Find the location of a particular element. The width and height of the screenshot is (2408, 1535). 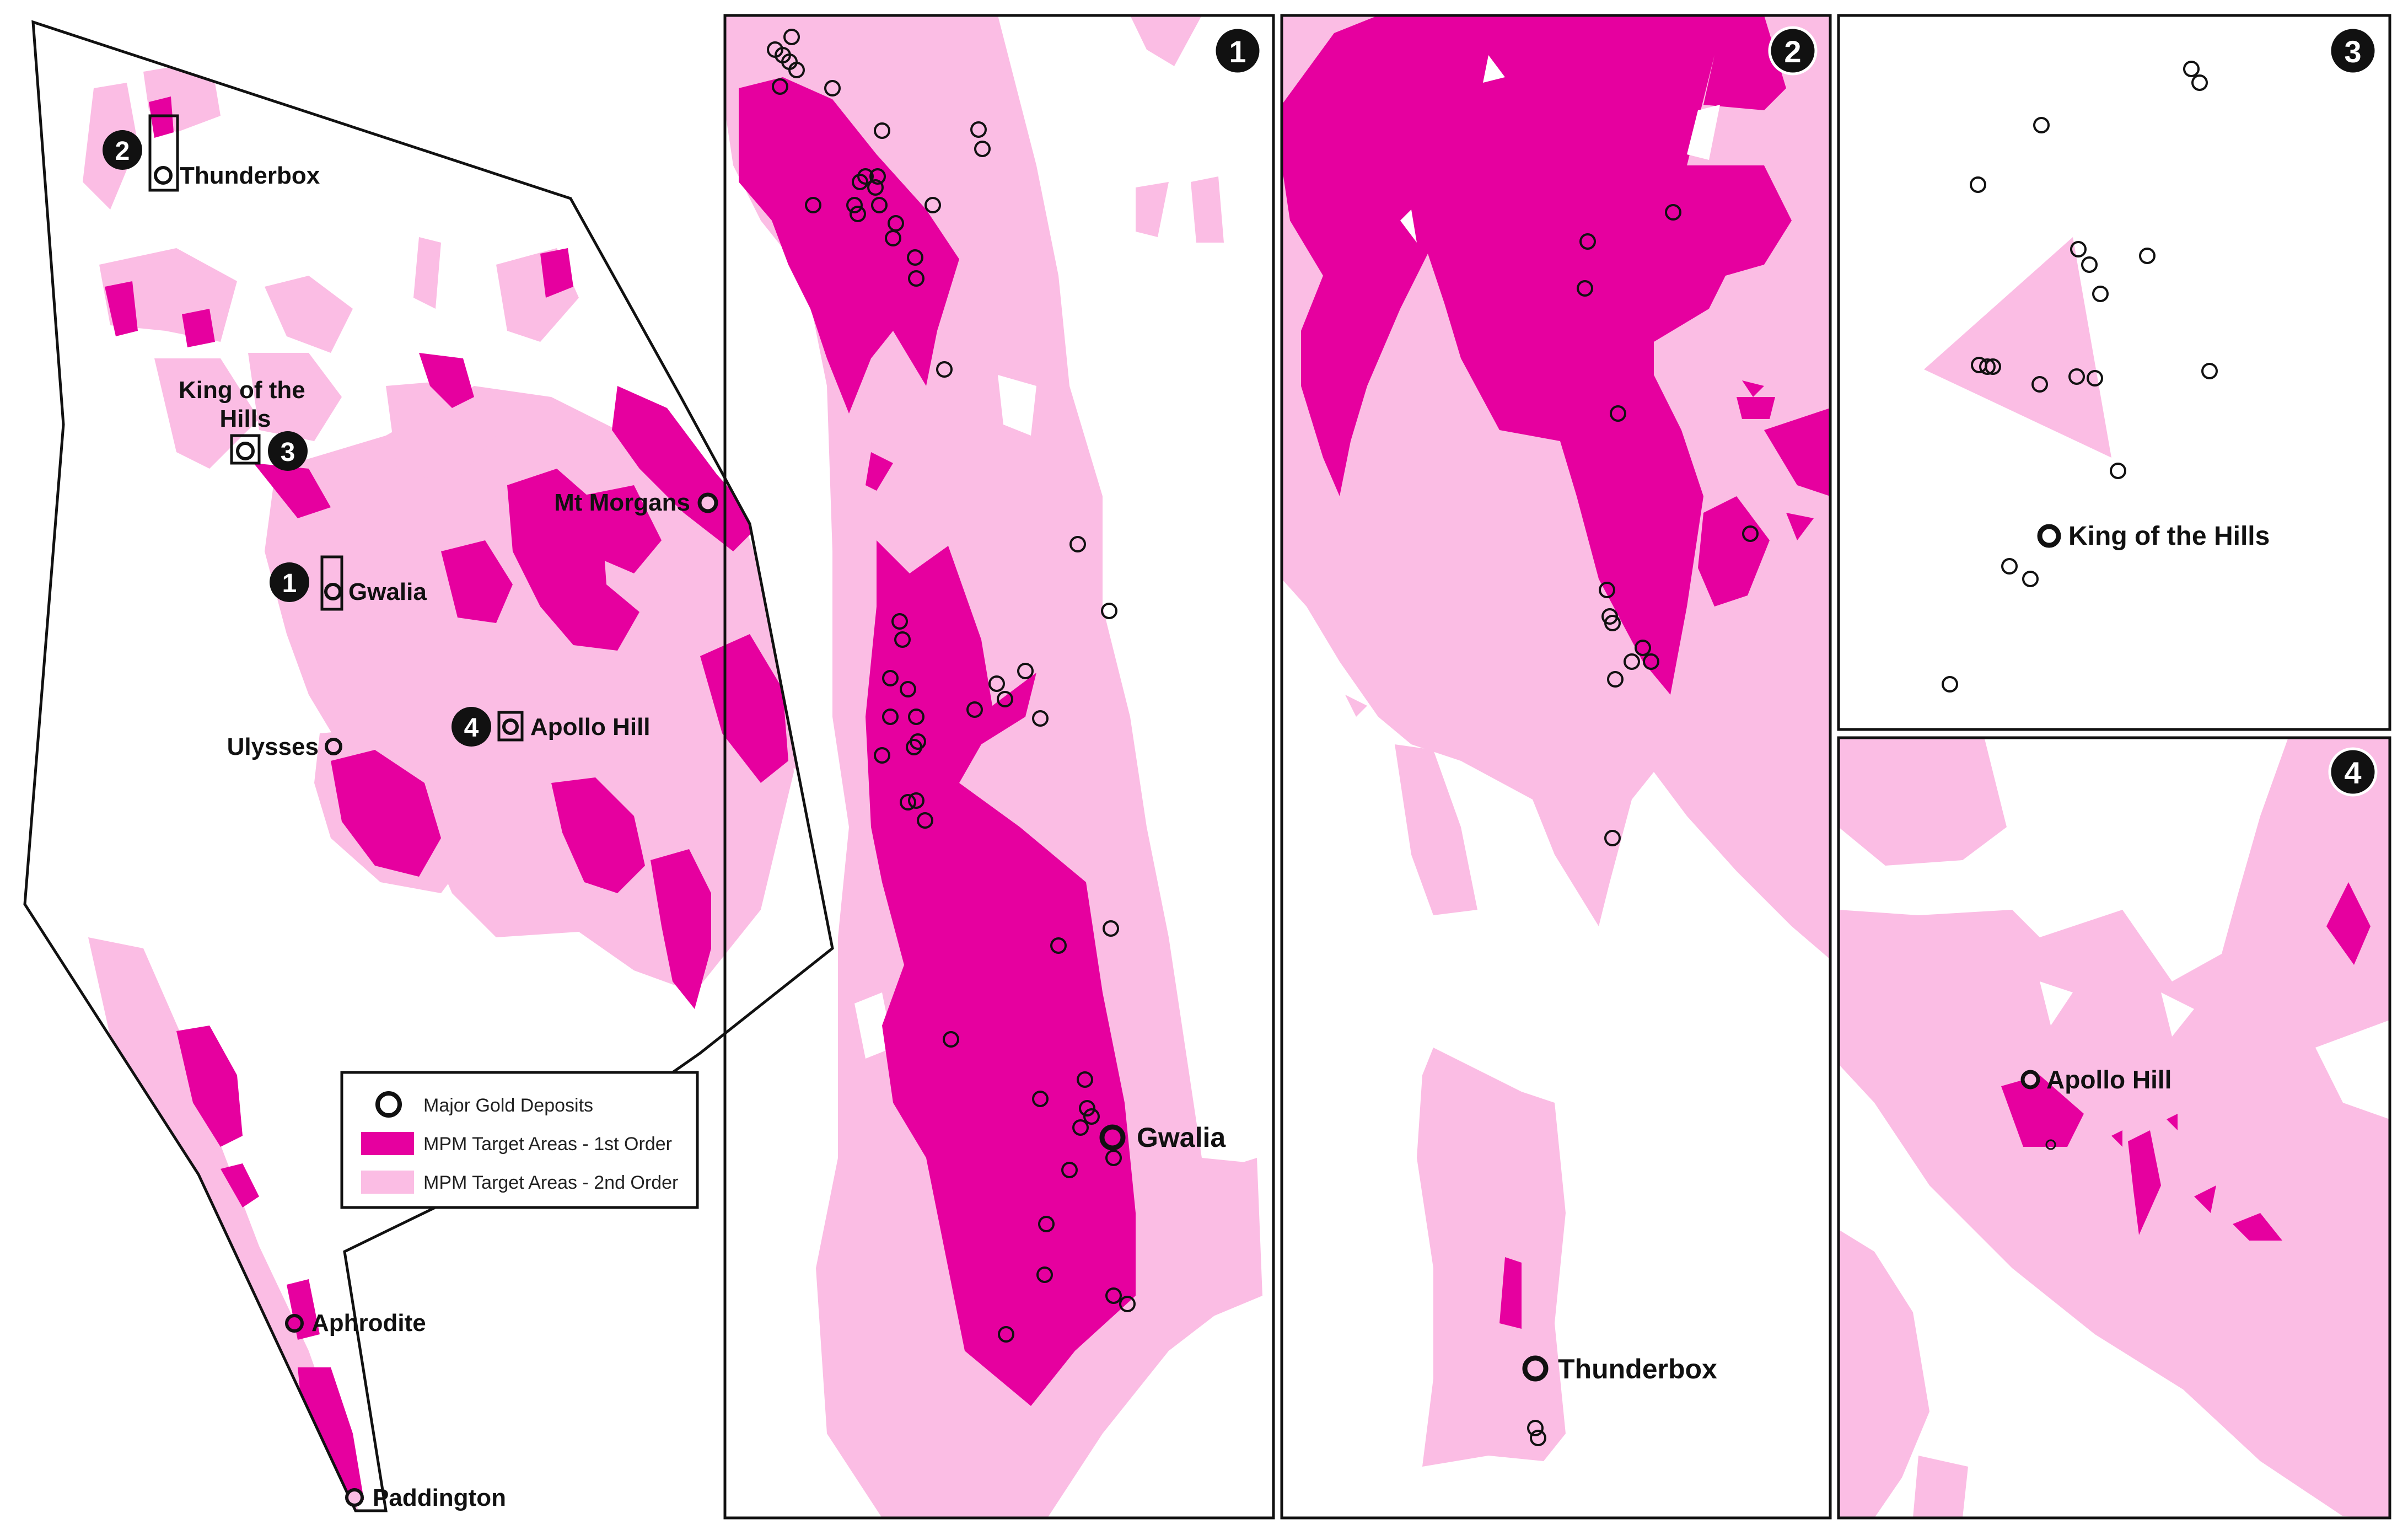

panel-1-badge: 1 is located at coordinates (1238, 51).